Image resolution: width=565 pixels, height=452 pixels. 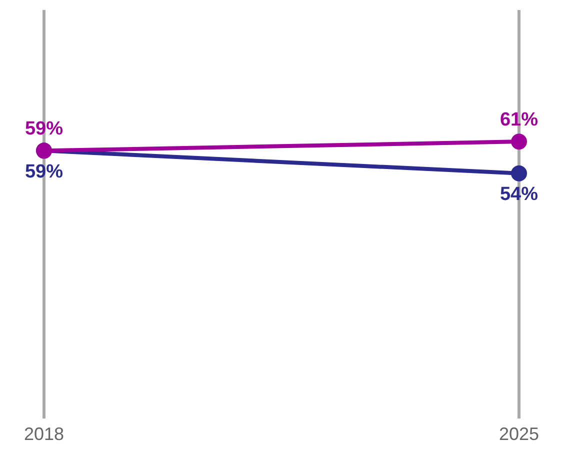 I want to click on data-label: 54%, so click(x=519, y=195).